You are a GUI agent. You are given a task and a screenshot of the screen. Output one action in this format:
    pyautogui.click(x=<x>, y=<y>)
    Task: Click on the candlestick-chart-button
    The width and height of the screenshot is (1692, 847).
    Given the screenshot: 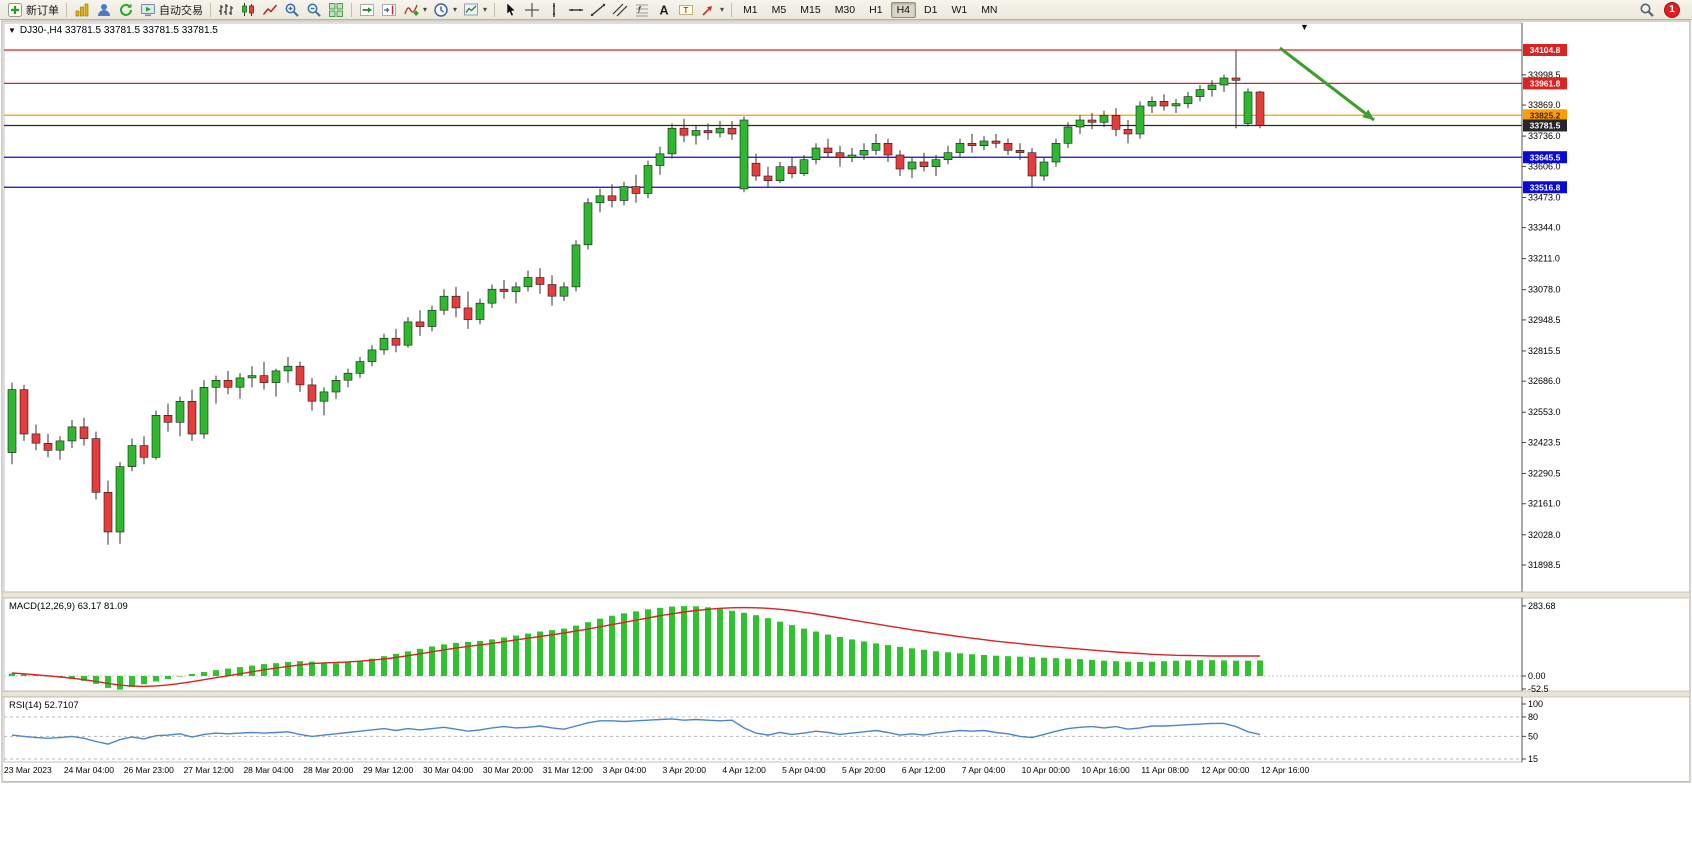 What is the action you would take?
    pyautogui.click(x=248, y=10)
    